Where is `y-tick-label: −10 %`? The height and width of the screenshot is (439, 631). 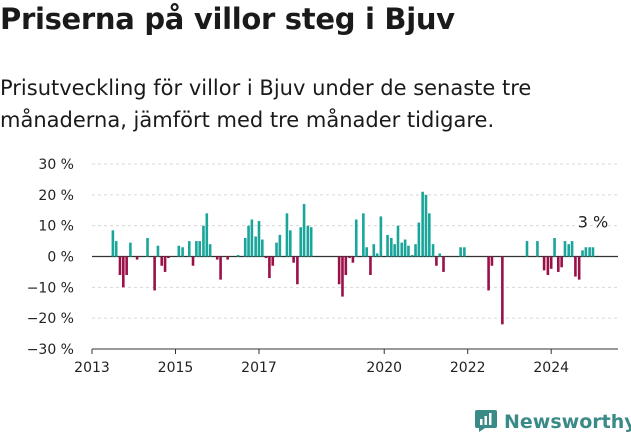
y-tick-label: −10 % is located at coordinates (50, 288).